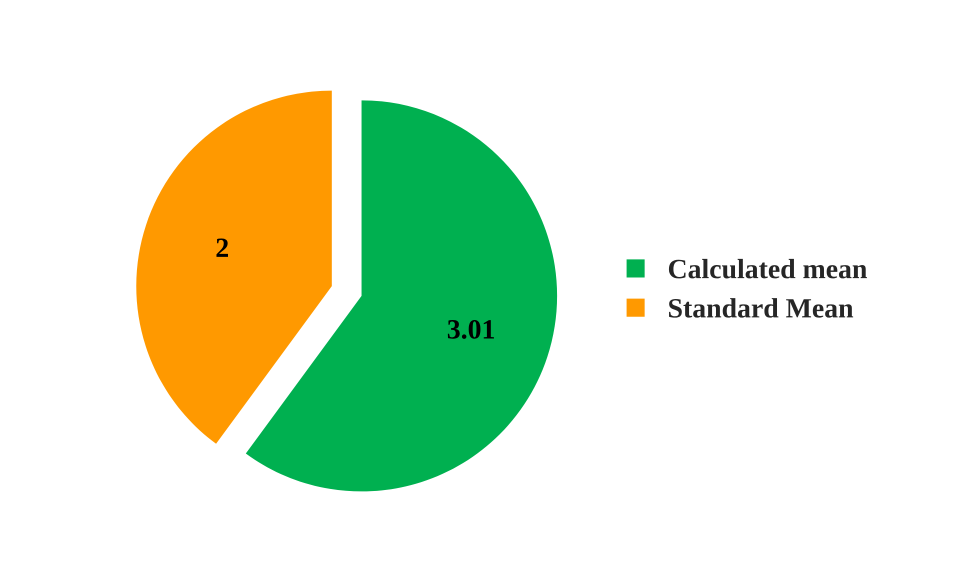 This screenshot has width=963, height=582. What do you see at coordinates (761, 308) in the screenshot?
I see `legend-label: Standard Mean` at bounding box center [761, 308].